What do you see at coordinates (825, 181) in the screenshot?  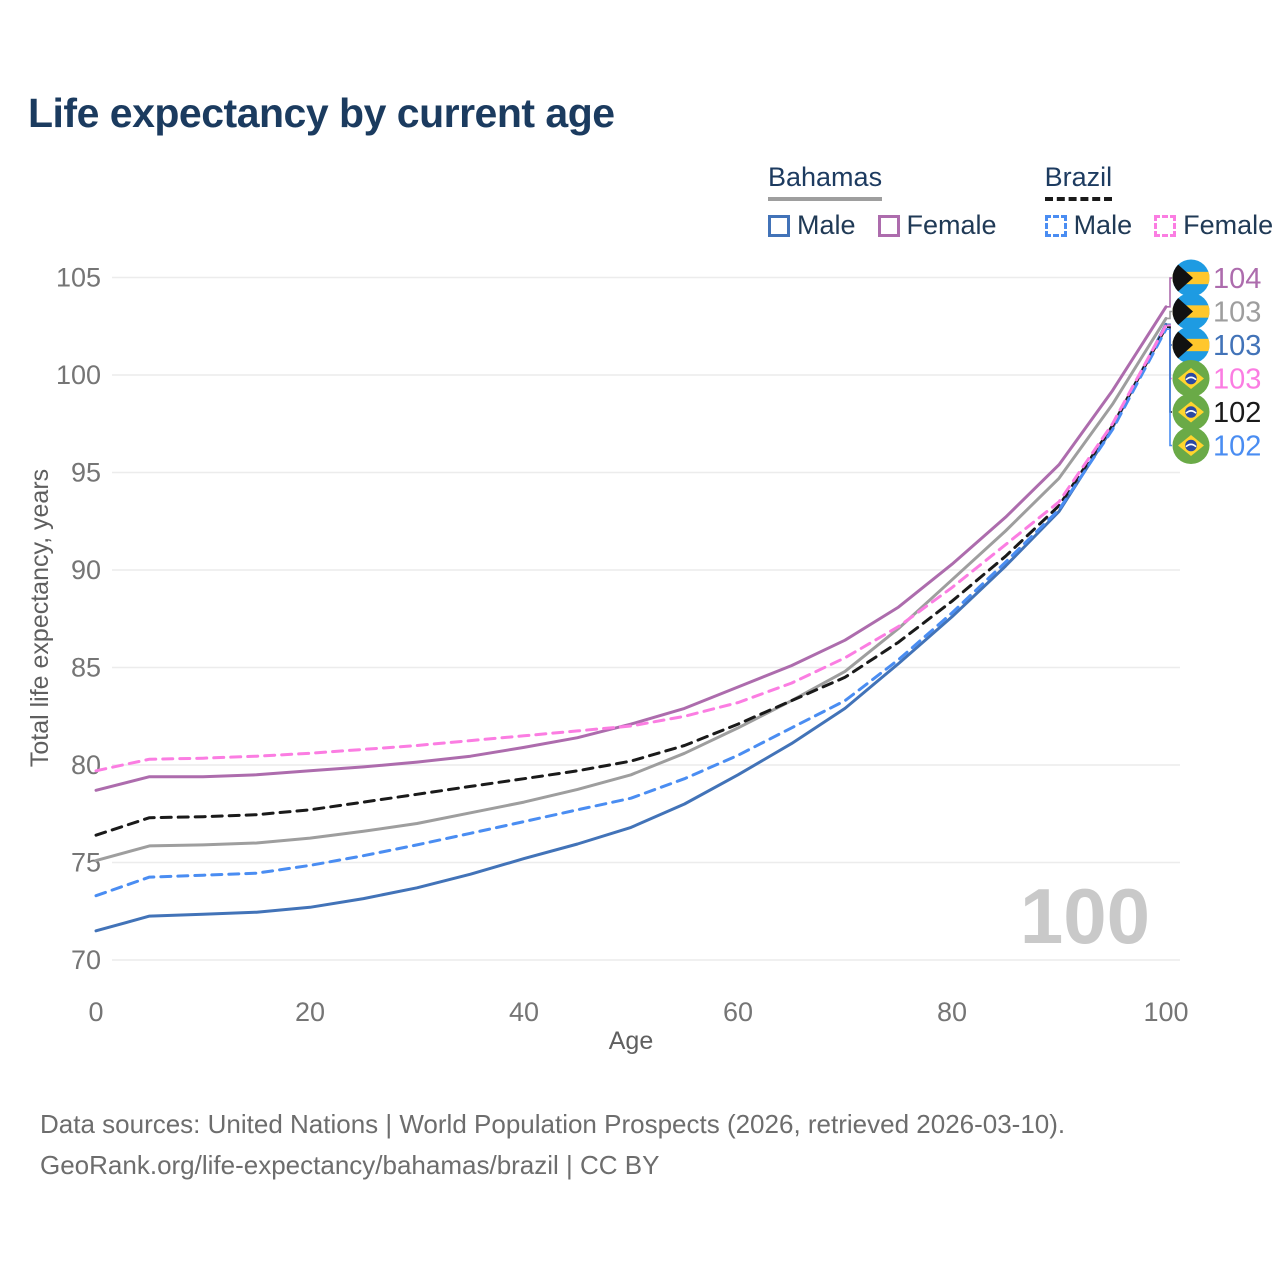 I see `legend-country-bahamas: Bahamas` at bounding box center [825, 181].